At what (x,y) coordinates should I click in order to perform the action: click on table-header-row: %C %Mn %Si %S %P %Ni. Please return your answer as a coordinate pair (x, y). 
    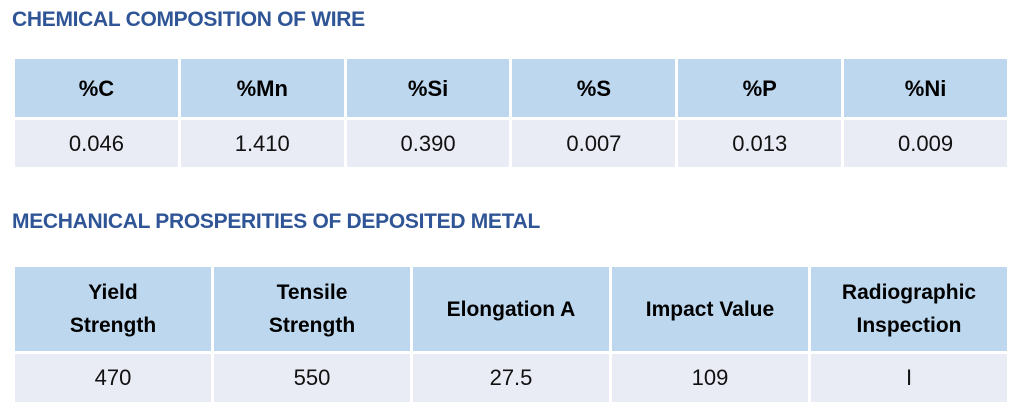
    Looking at the image, I should click on (511, 88).